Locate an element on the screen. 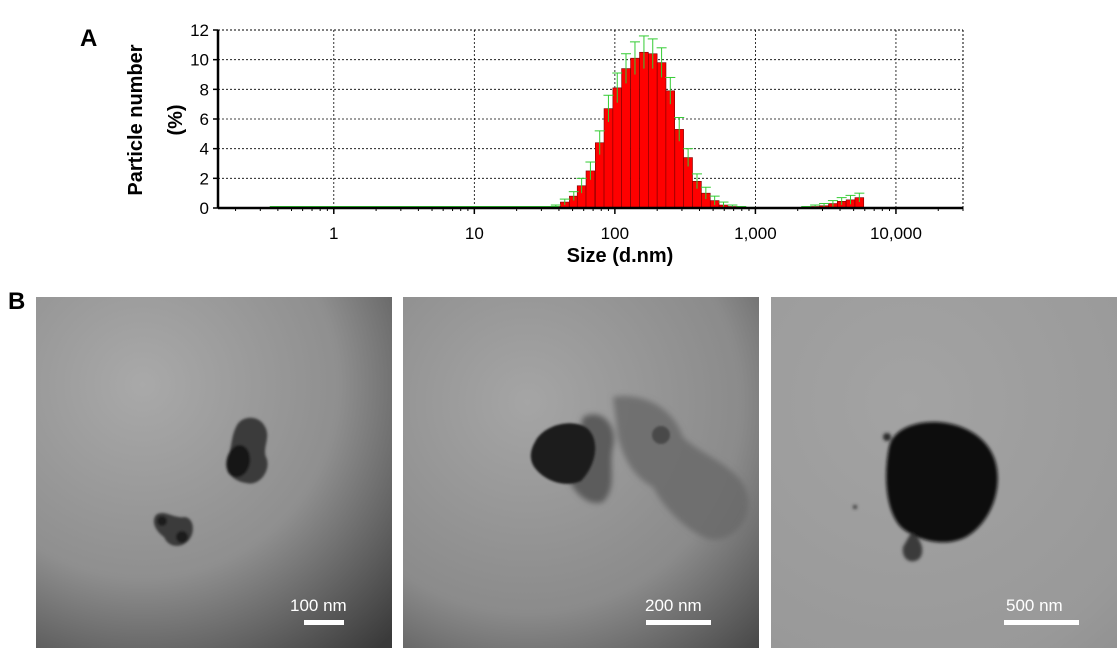  scale-bar-label-2: 200 nm is located at coordinates (673, 605).